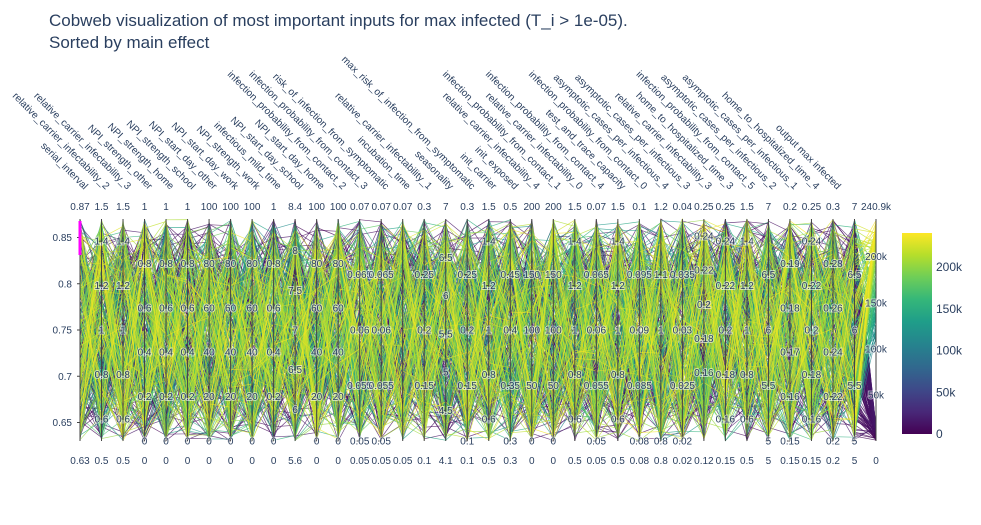 The image size is (981, 525). What do you see at coordinates (661, 275) in the screenshot?
I see `axis-tick-label: 1.1` at bounding box center [661, 275].